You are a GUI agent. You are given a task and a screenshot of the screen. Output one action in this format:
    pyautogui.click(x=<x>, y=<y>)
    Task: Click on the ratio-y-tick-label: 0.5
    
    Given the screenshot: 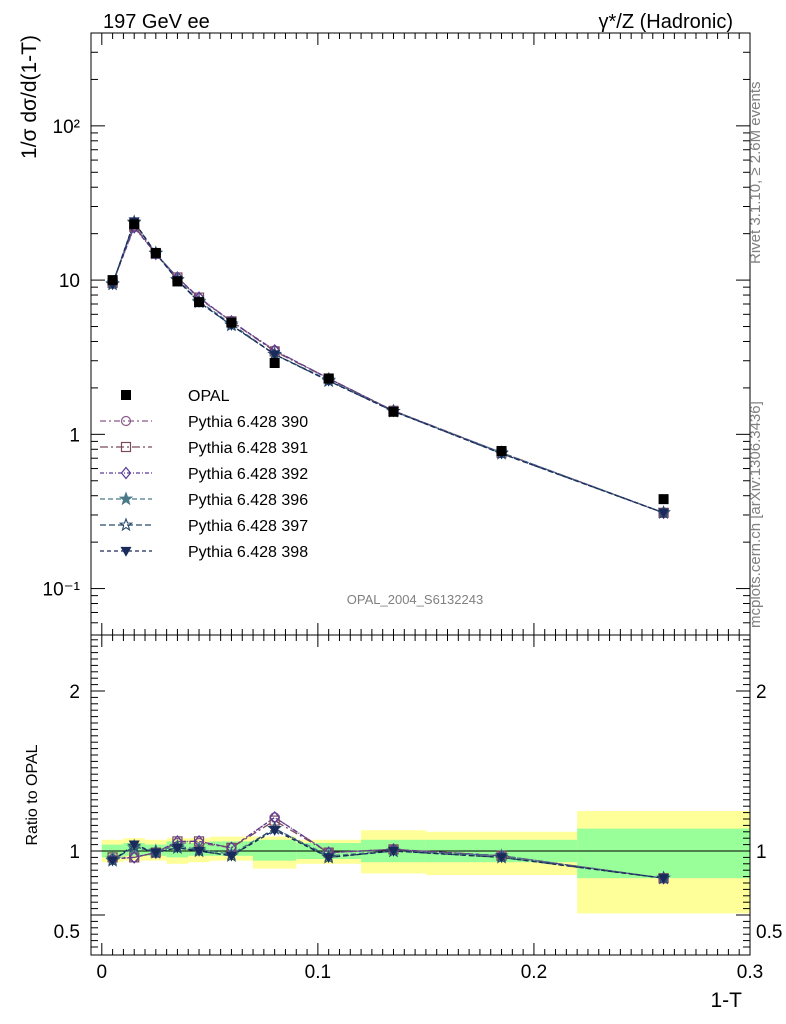 What is the action you would take?
    pyautogui.click(x=67, y=932)
    